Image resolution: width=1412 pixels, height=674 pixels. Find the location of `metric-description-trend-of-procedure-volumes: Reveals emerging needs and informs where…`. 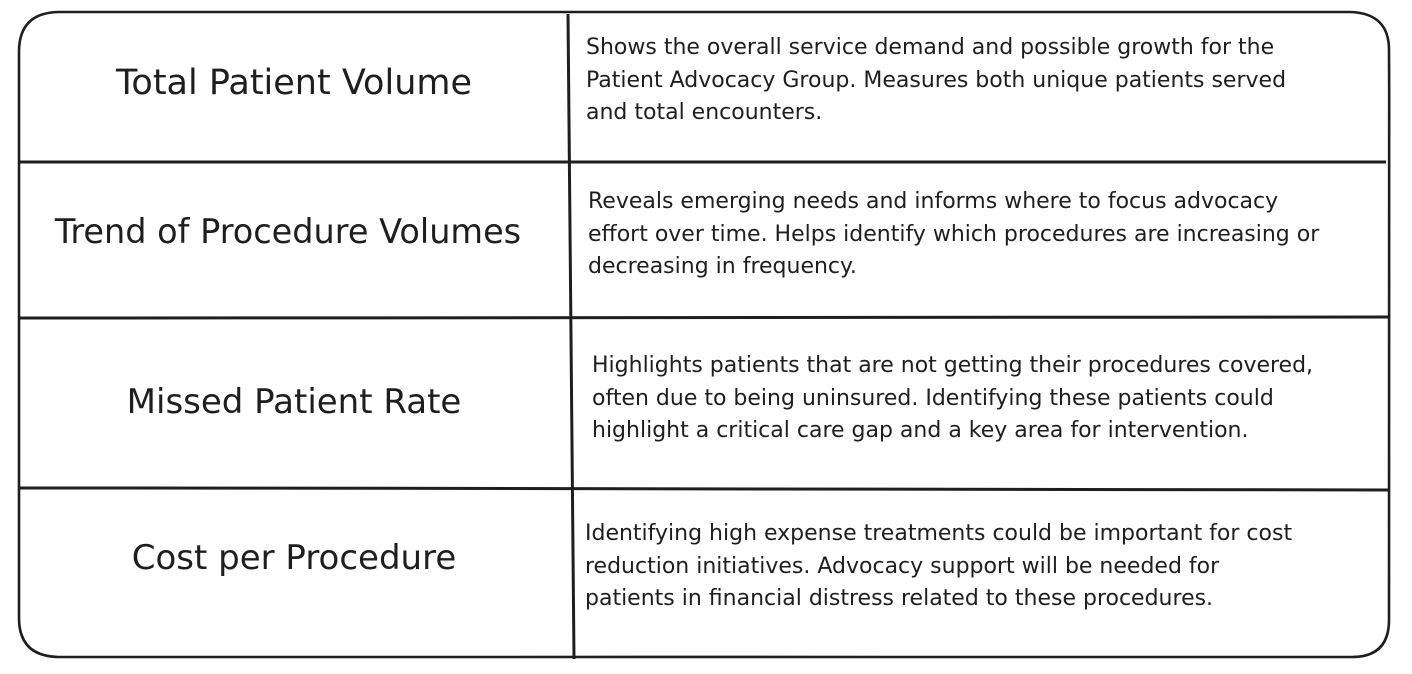

metric-description-trend-of-procedure-volumes: Reveals emerging needs and informs where… is located at coordinates (954, 234).